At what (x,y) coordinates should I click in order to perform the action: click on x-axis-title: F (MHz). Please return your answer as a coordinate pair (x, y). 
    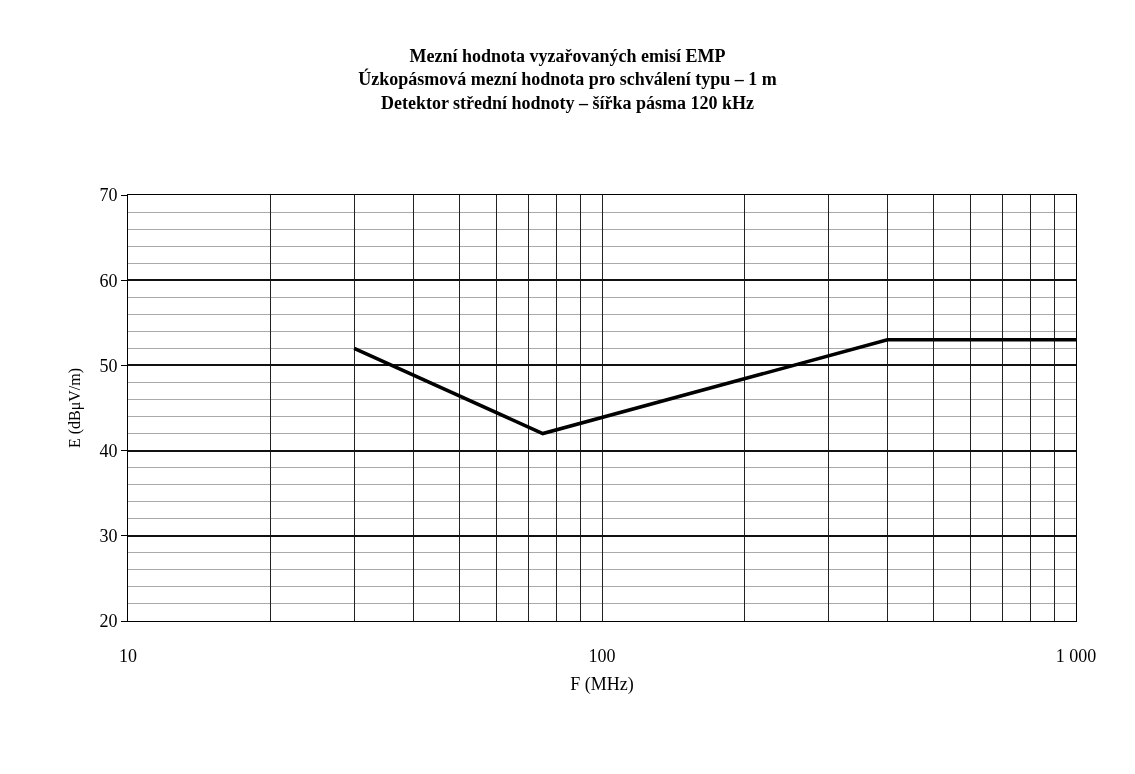
    Looking at the image, I should click on (602, 684).